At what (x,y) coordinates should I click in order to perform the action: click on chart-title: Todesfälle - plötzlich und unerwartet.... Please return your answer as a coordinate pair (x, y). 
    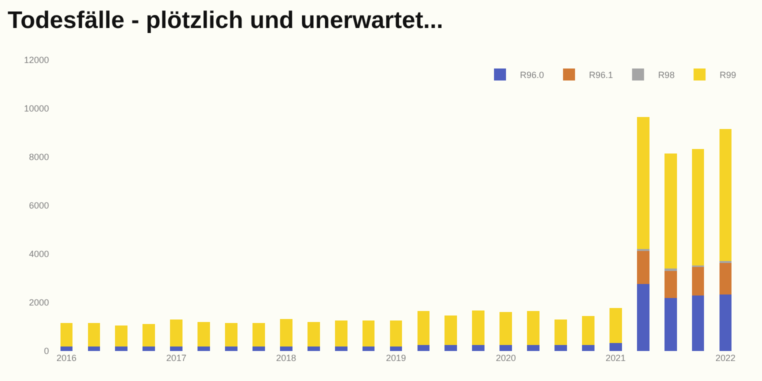
    Looking at the image, I should click on (226, 20).